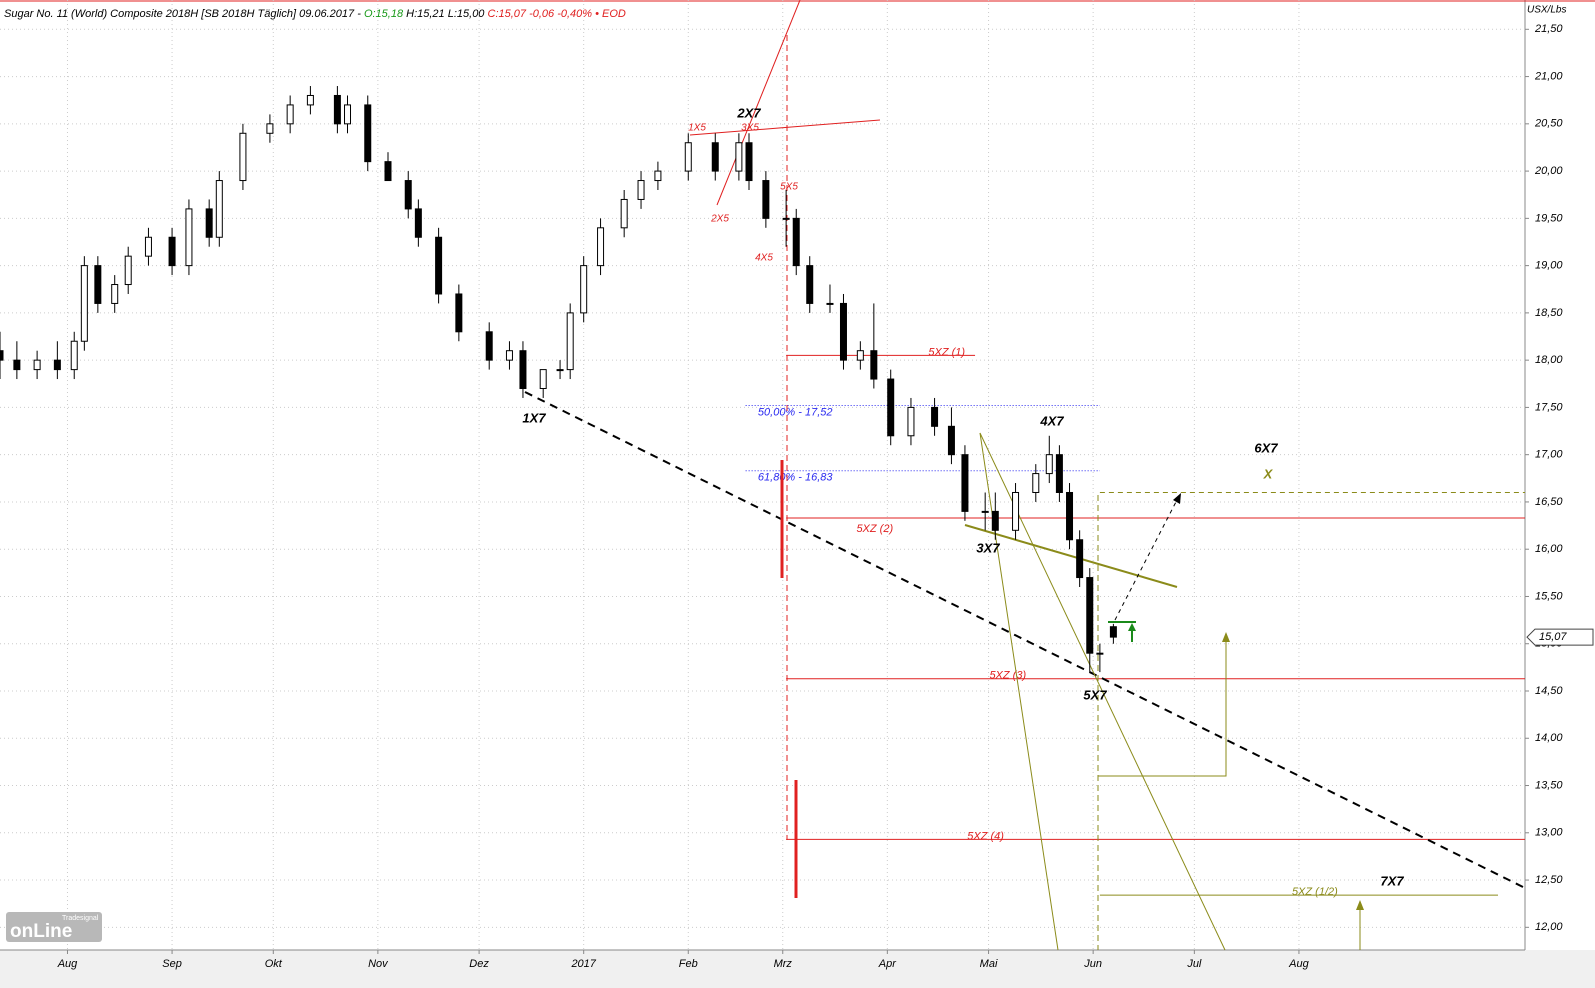  Describe the element at coordinates (1162, 706) in the screenshot. I see `target-bracket` at that location.